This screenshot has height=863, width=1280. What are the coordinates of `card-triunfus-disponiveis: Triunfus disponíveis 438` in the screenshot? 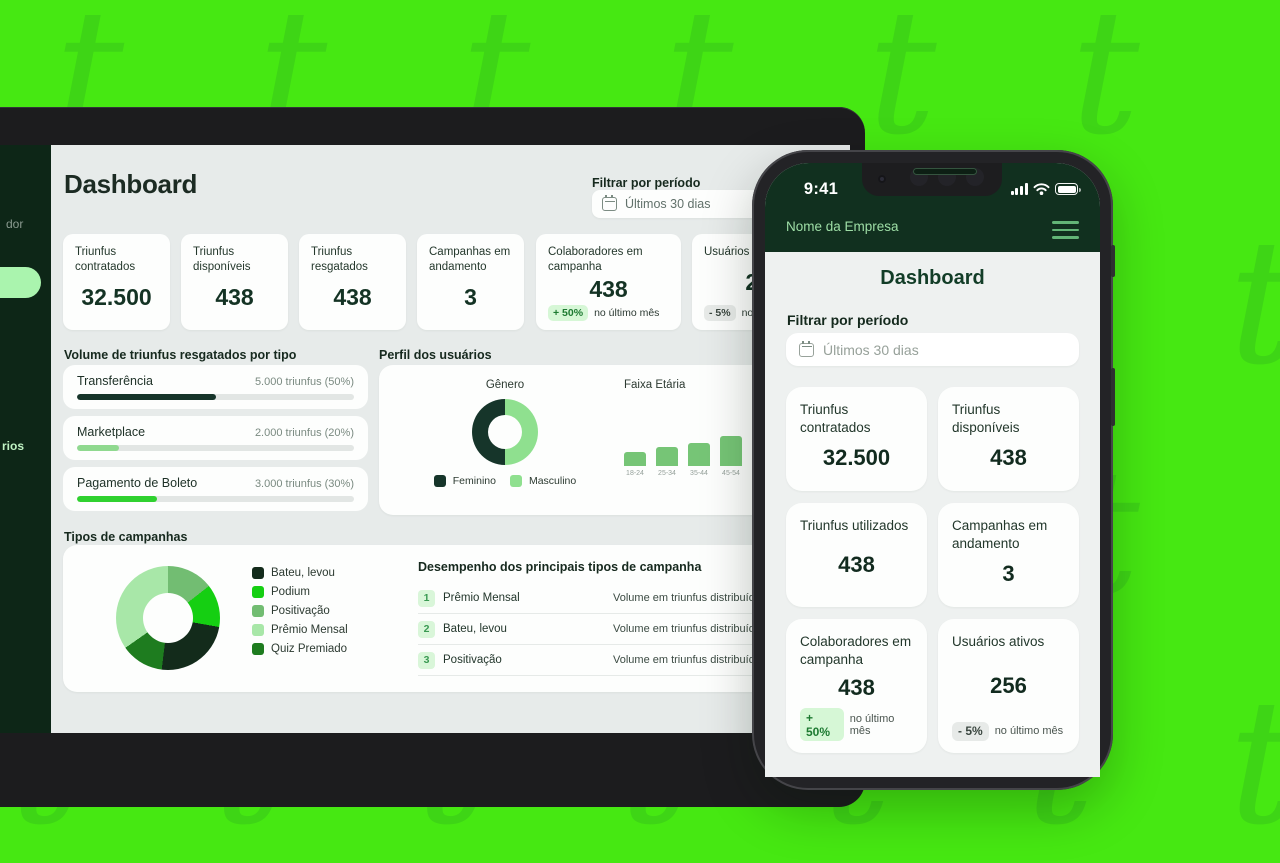 It's located at (1008, 439).